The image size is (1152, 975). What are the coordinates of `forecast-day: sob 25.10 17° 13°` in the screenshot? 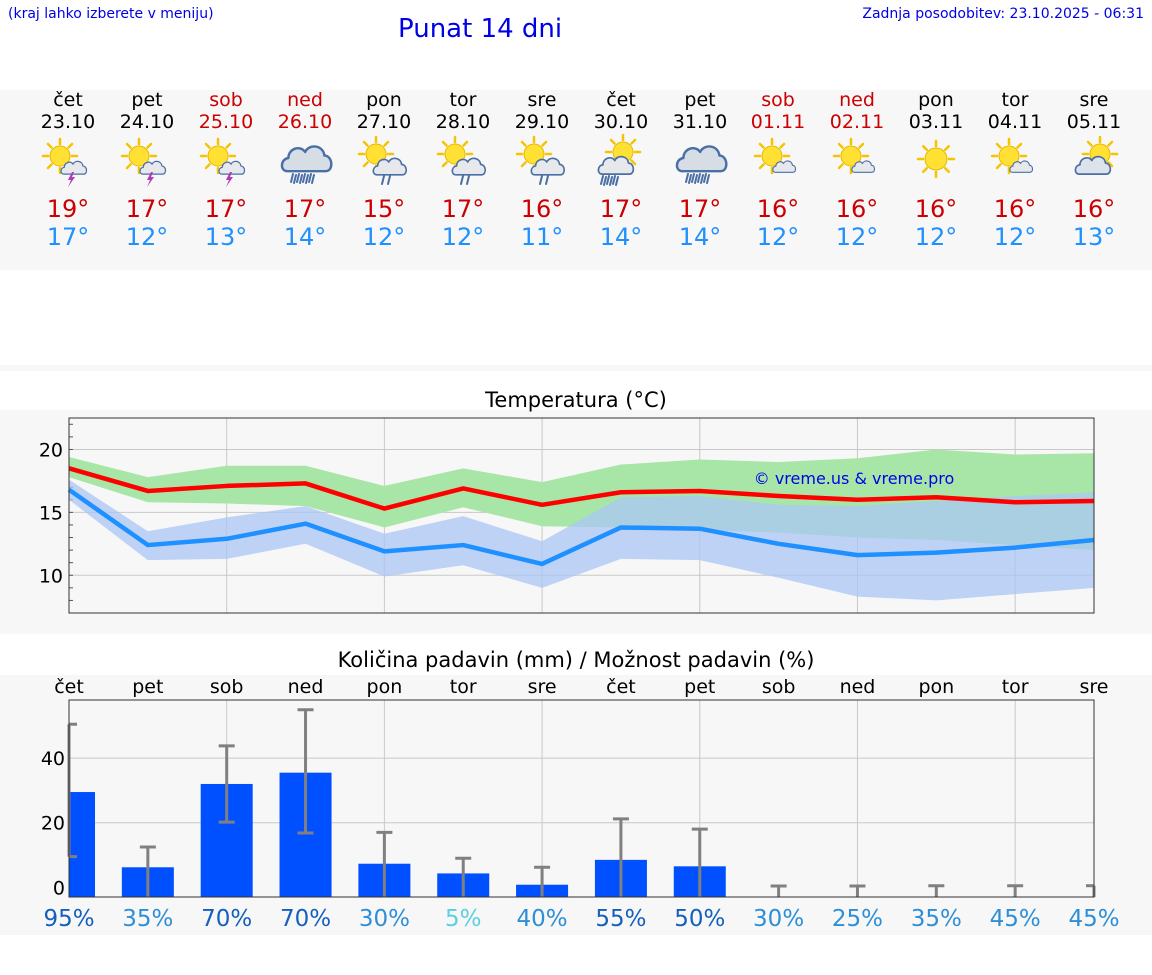 It's located at (226, 170).